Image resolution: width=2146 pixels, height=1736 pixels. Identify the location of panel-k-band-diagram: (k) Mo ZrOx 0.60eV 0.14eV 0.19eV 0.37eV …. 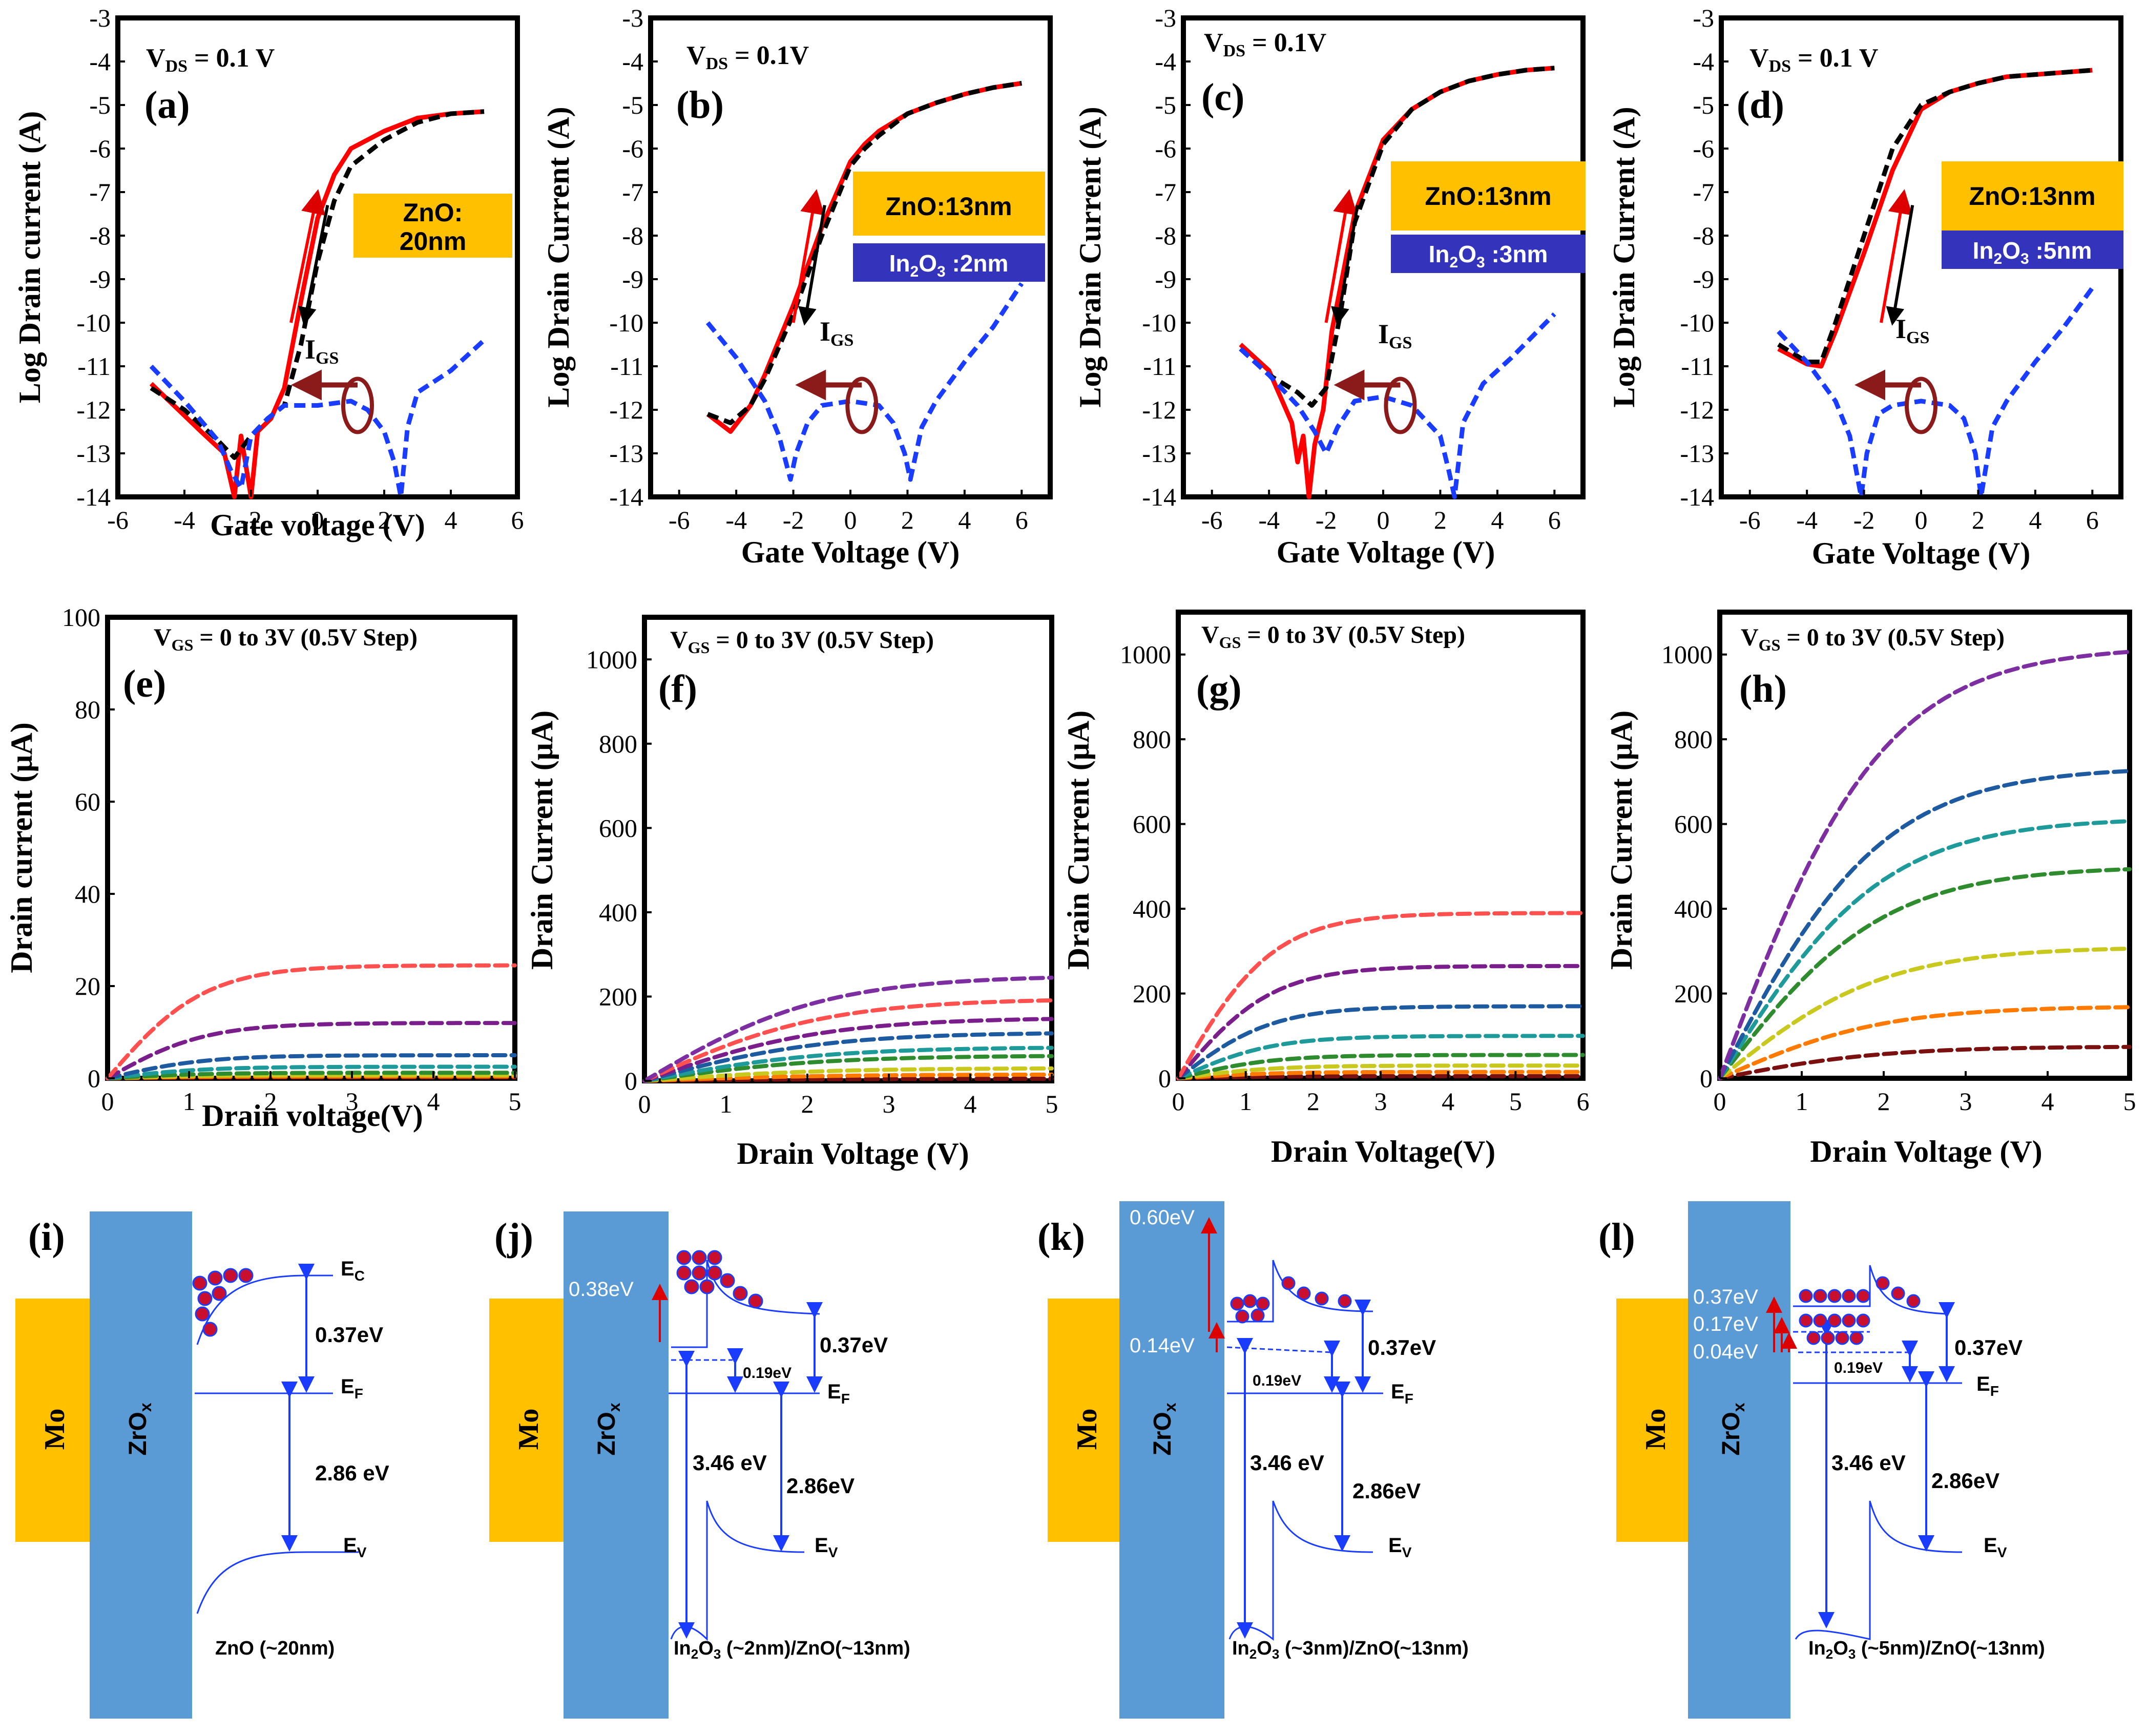
(1253, 1460).